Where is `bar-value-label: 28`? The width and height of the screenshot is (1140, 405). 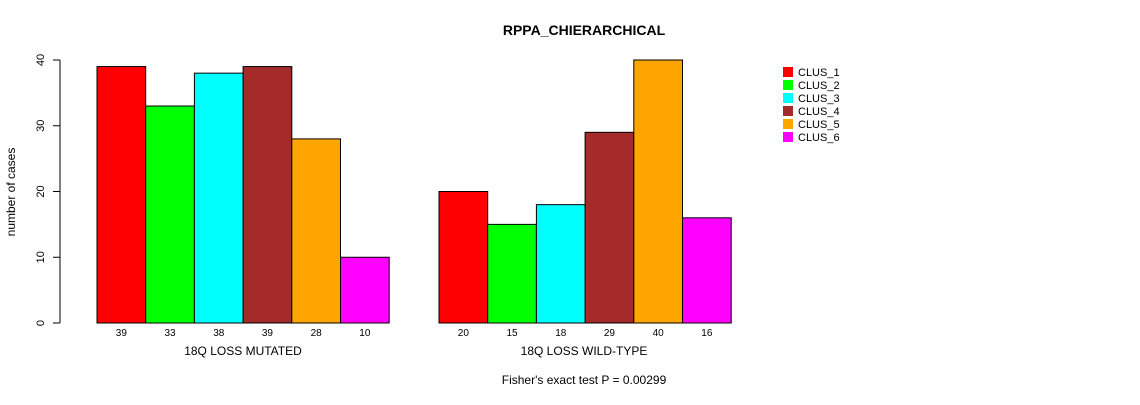
bar-value-label: 28 is located at coordinates (317, 333).